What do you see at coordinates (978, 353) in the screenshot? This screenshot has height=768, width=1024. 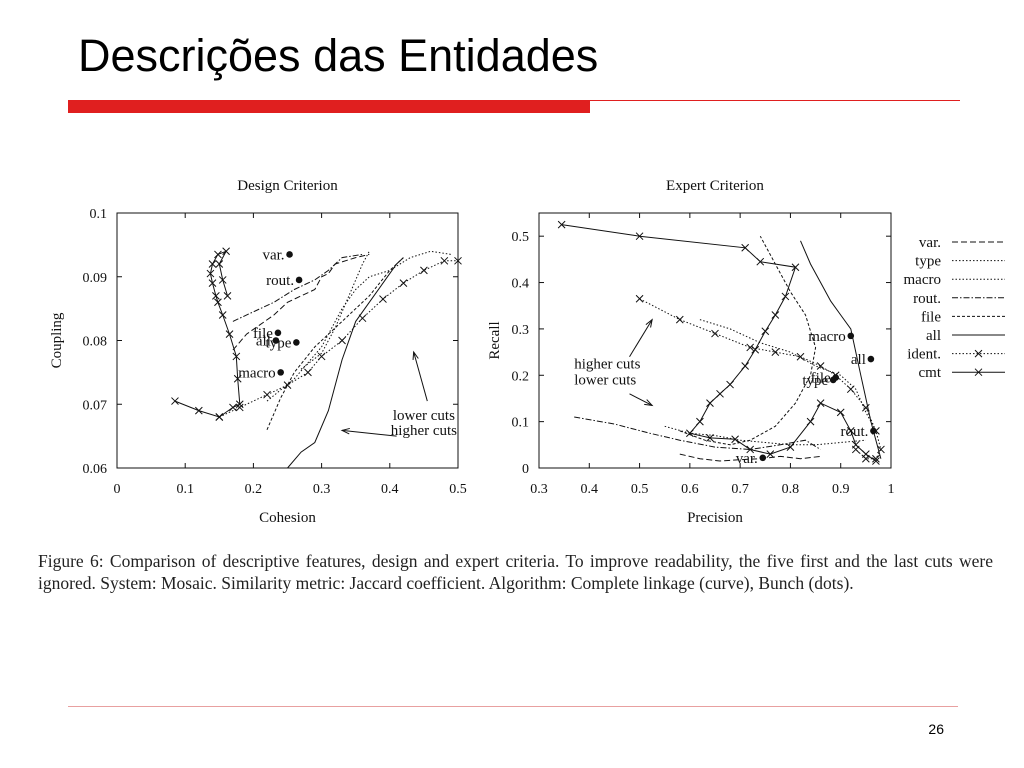 I see `legend-marker` at bounding box center [978, 353].